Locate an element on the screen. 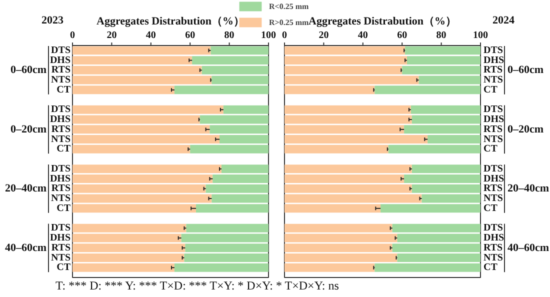 The width and height of the screenshot is (550, 297). legend-label: R<0.25 mm is located at coordinates (289, 6).